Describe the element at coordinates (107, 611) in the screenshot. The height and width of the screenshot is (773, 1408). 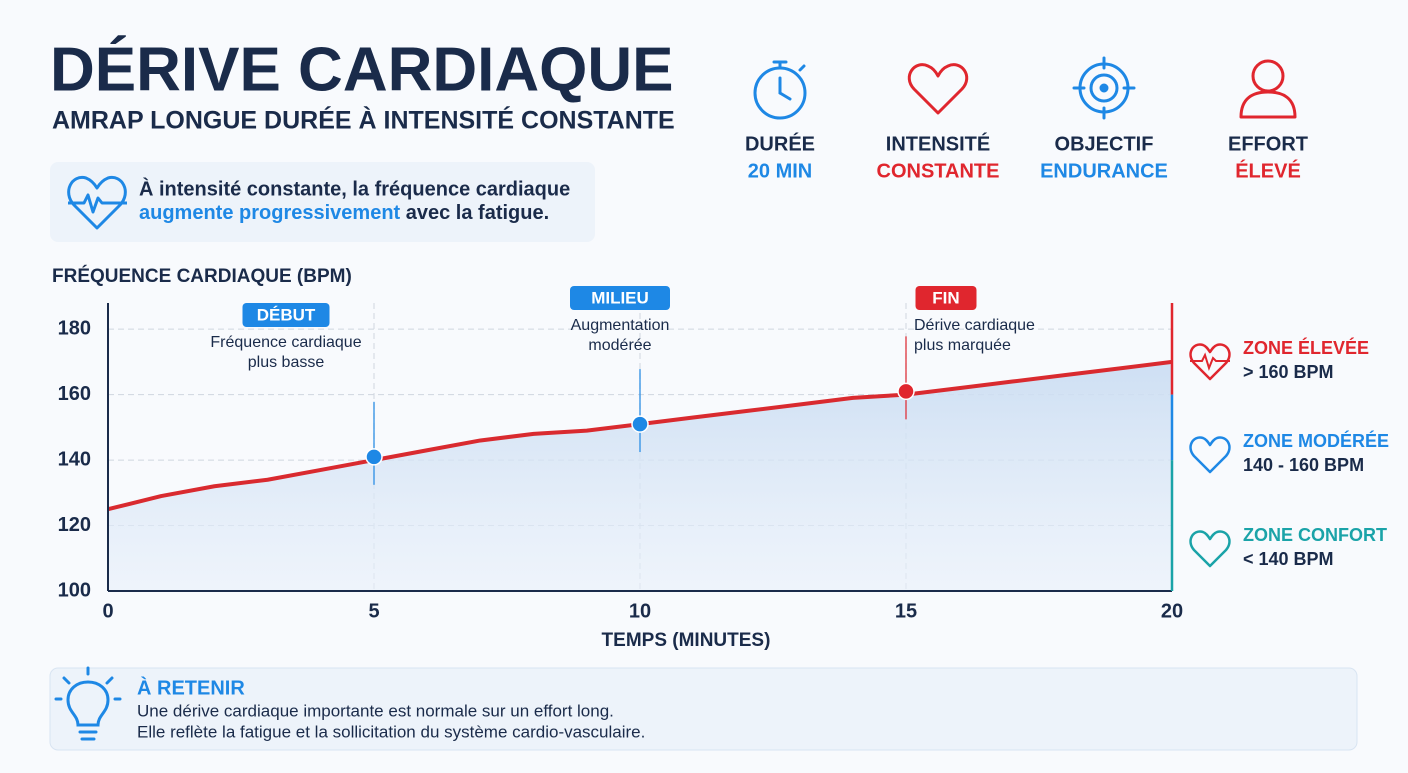
I see `x-tick-label: 0` at that location.